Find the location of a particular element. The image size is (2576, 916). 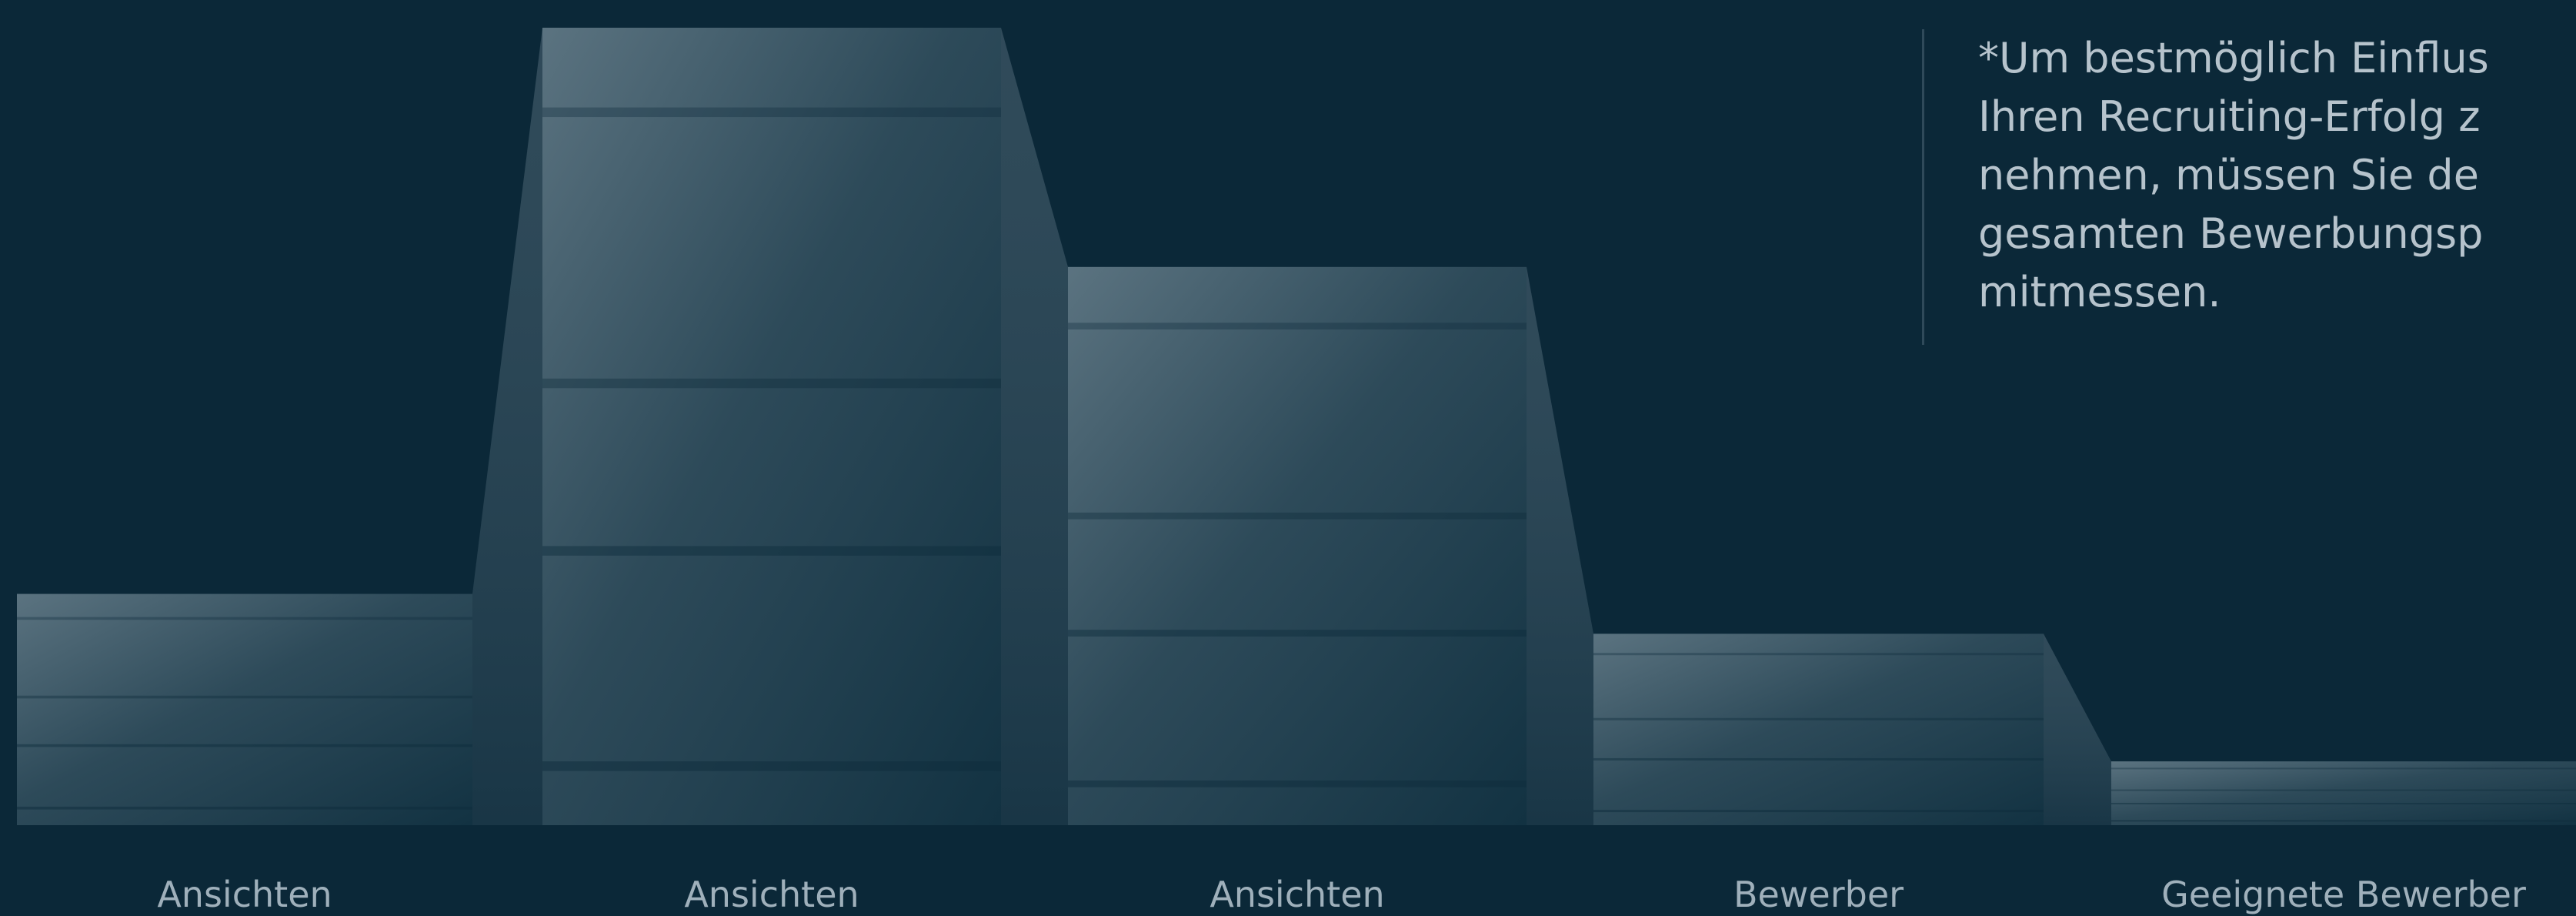

category-label: Bewerber is located at coordinates (1819, 895).